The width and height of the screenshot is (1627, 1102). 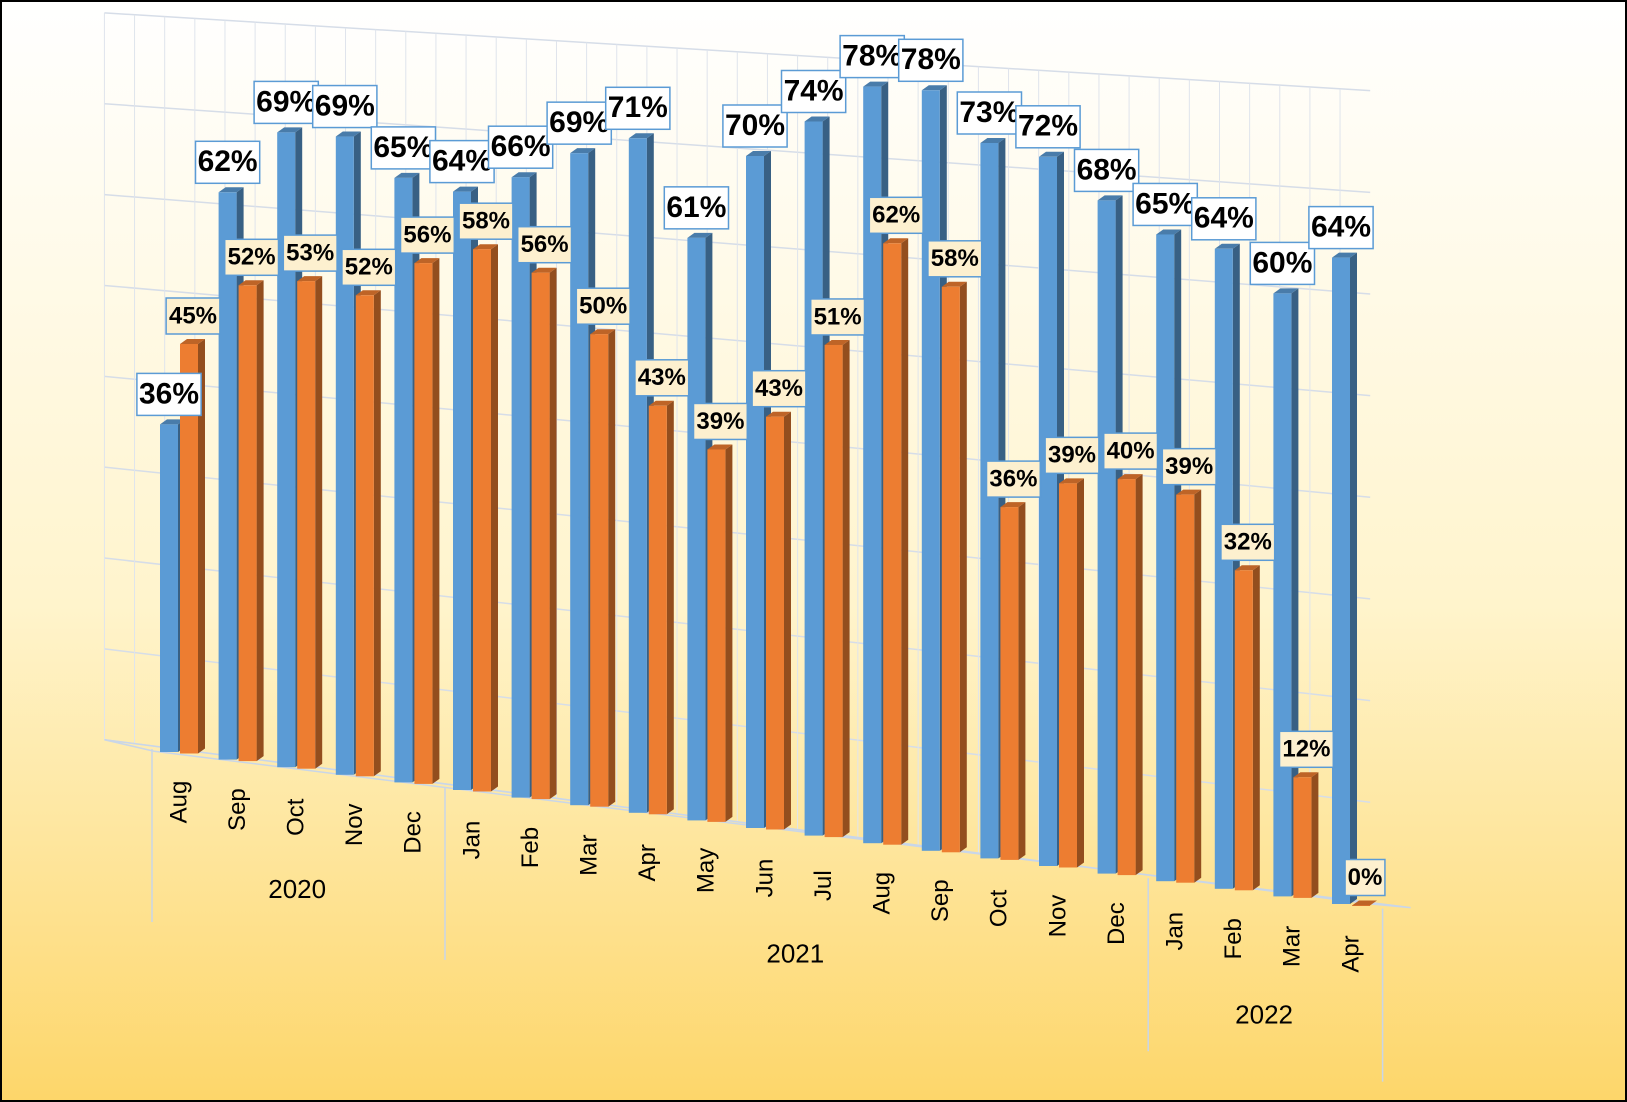 I want to click on x-group-label: 2021, so click(x=795, y=954).